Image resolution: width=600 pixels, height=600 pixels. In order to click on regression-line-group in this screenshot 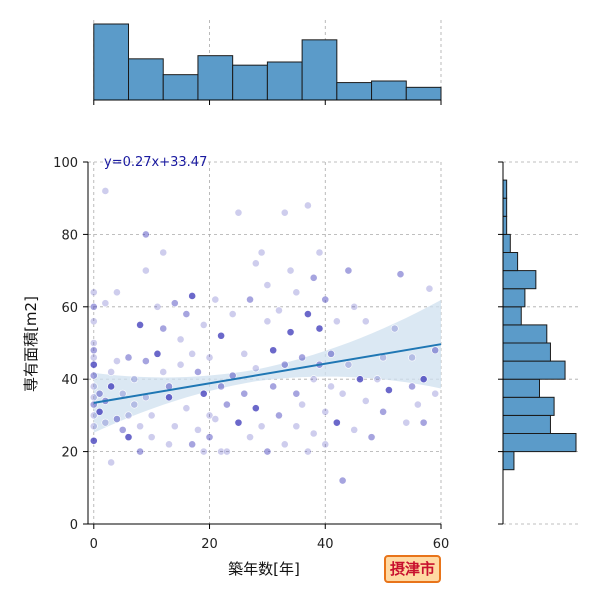, I will do `click(267, 373)`.